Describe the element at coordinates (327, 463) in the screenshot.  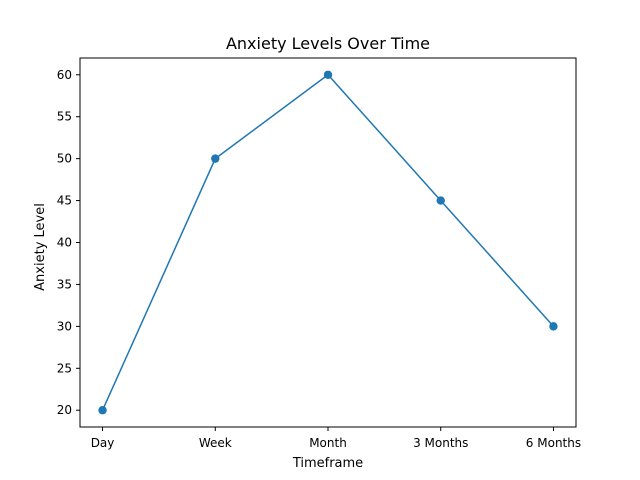
I see `x-axis-label: Timeframe` at that location.